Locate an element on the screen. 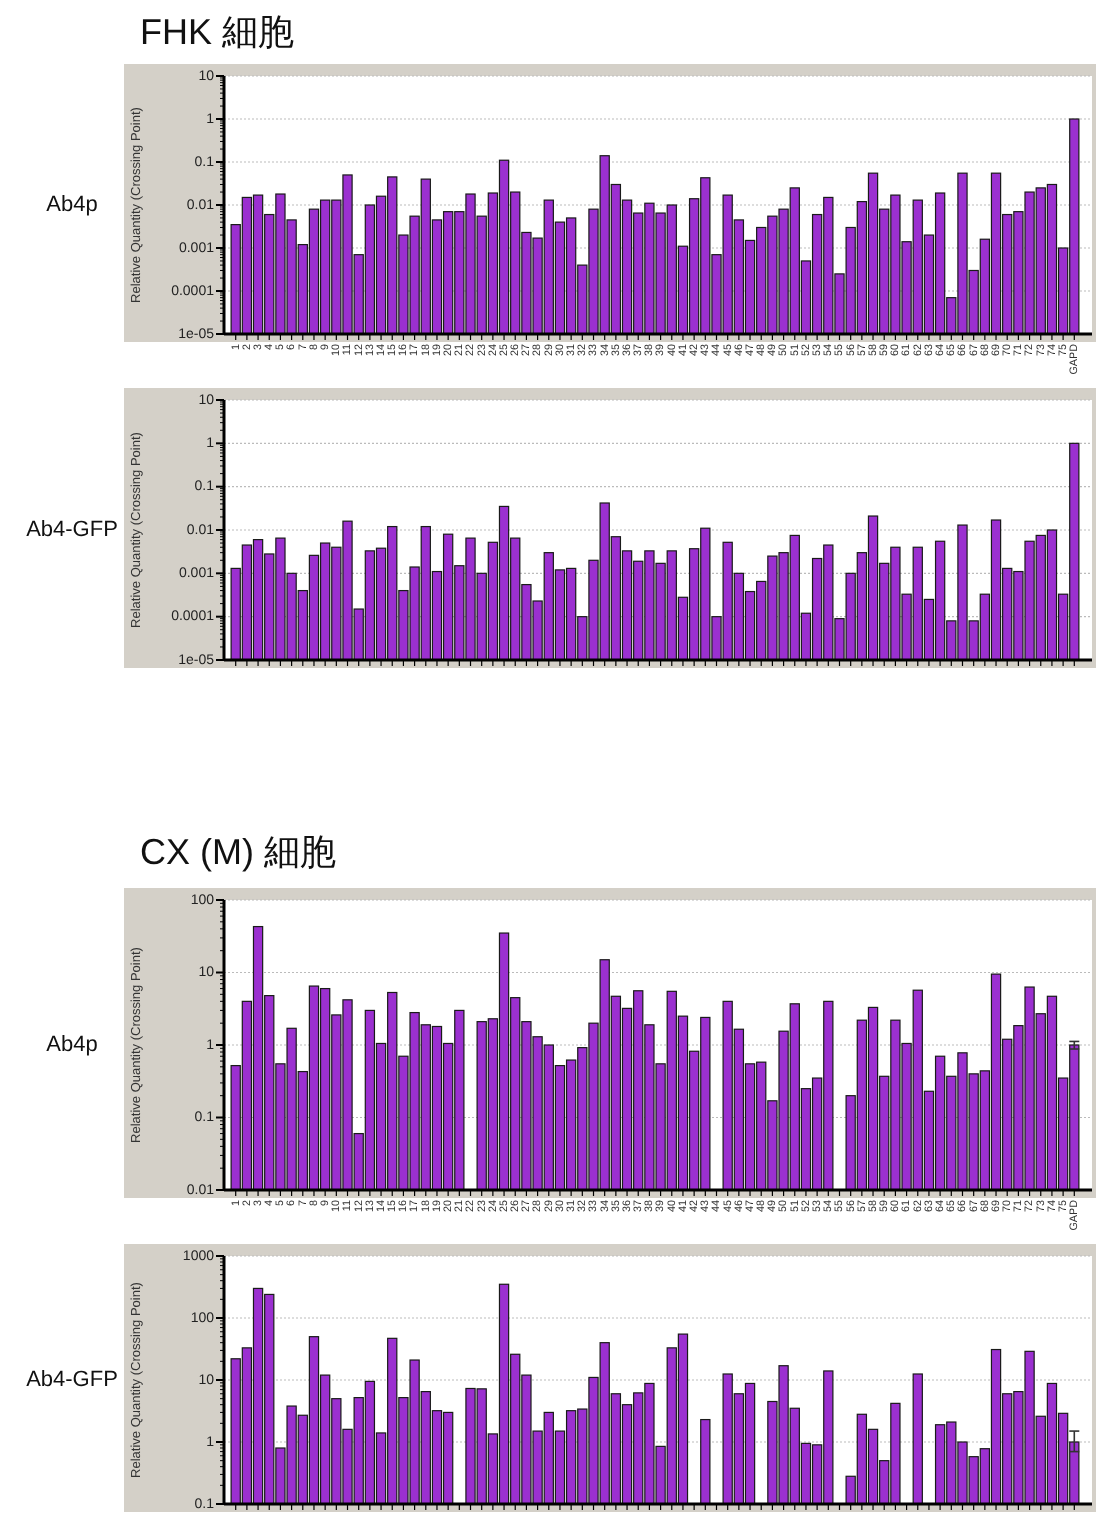 This screenshot has height=1520, width=1104. chart-title: CX (M) 細胞 is located at coordinates (238, 852).